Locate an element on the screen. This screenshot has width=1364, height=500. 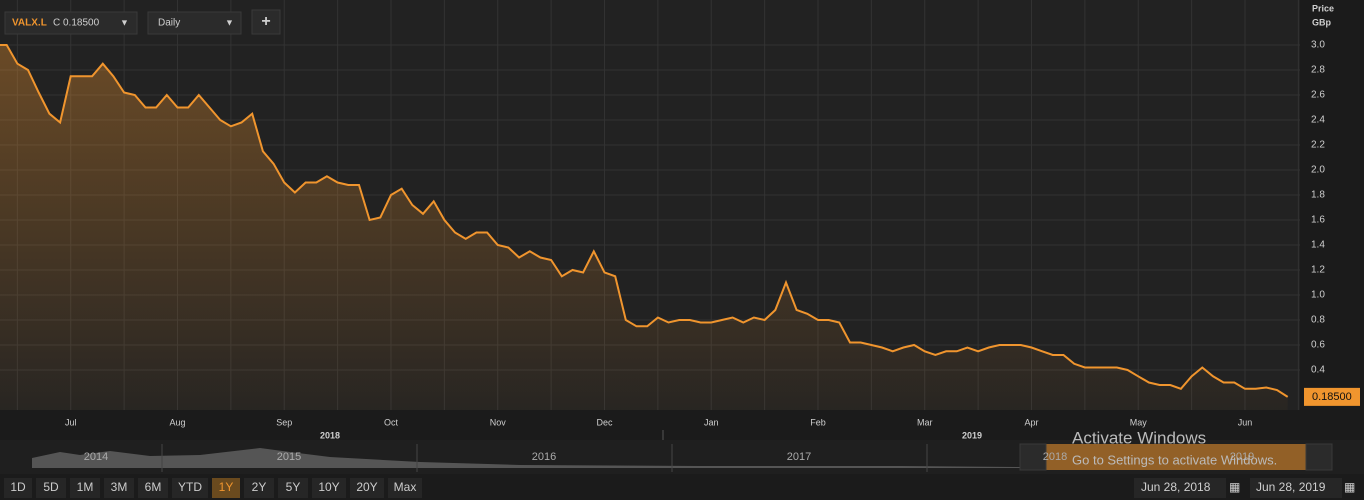
axis-area is located at coordinates (1332, 220).